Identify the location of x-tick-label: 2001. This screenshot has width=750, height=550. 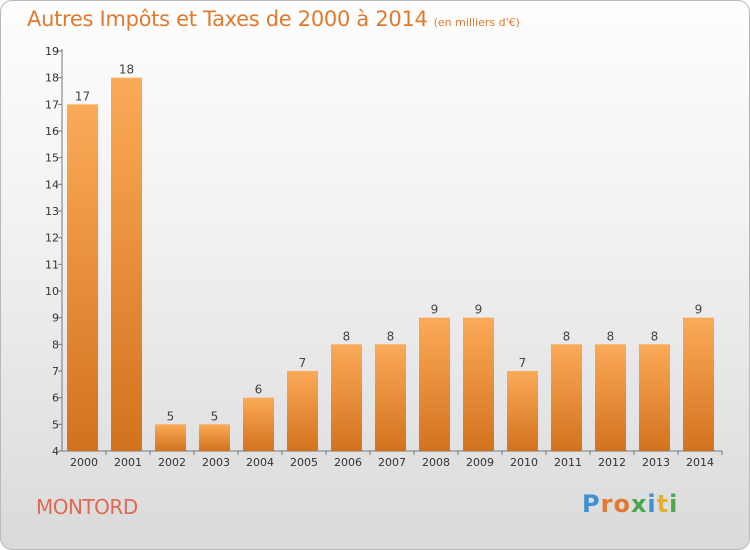
(128, 462).